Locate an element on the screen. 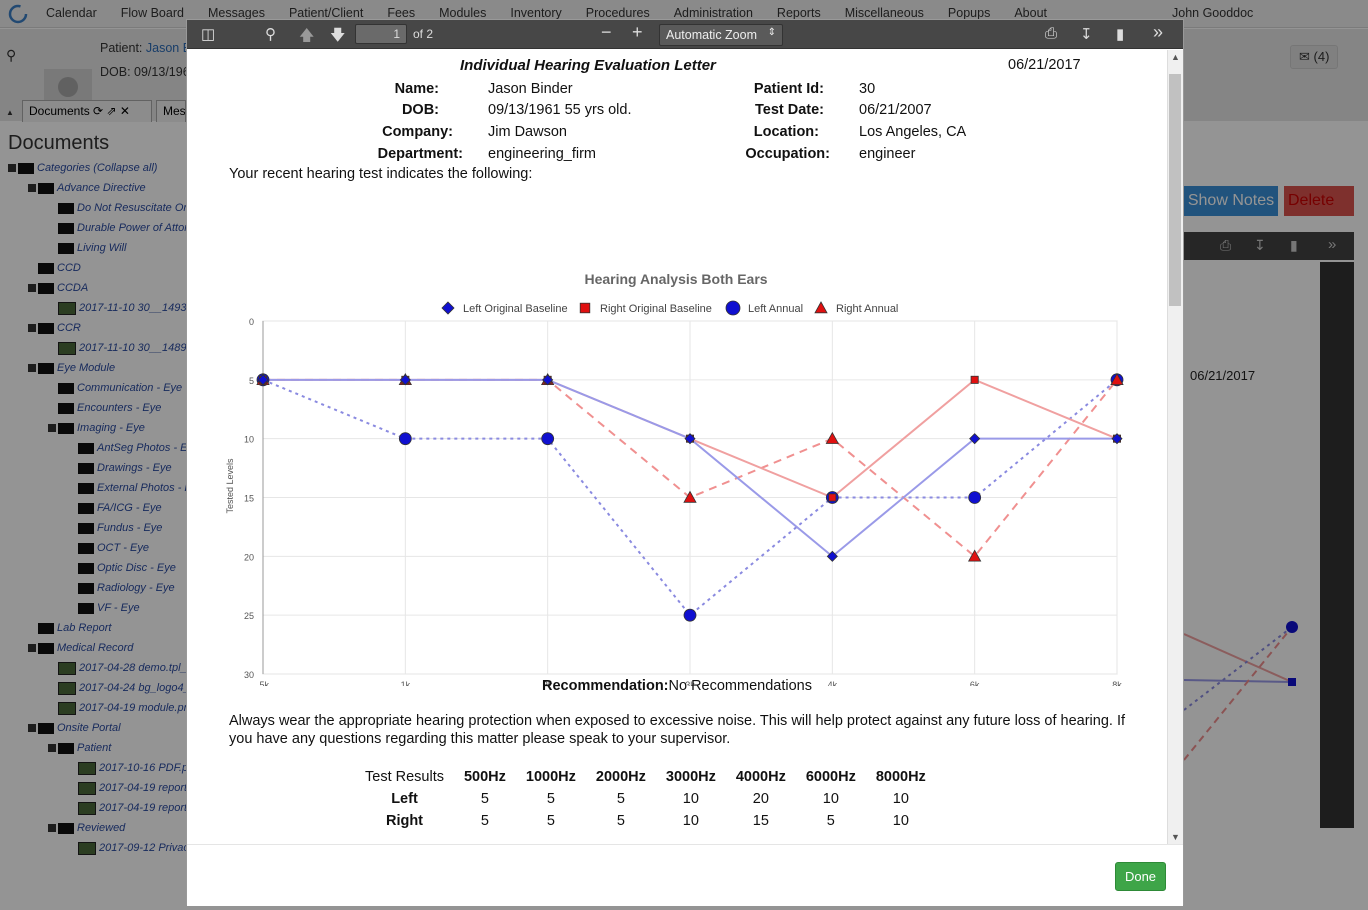  previous-page-icon: 🡅 is located at coordinates (307, 35).